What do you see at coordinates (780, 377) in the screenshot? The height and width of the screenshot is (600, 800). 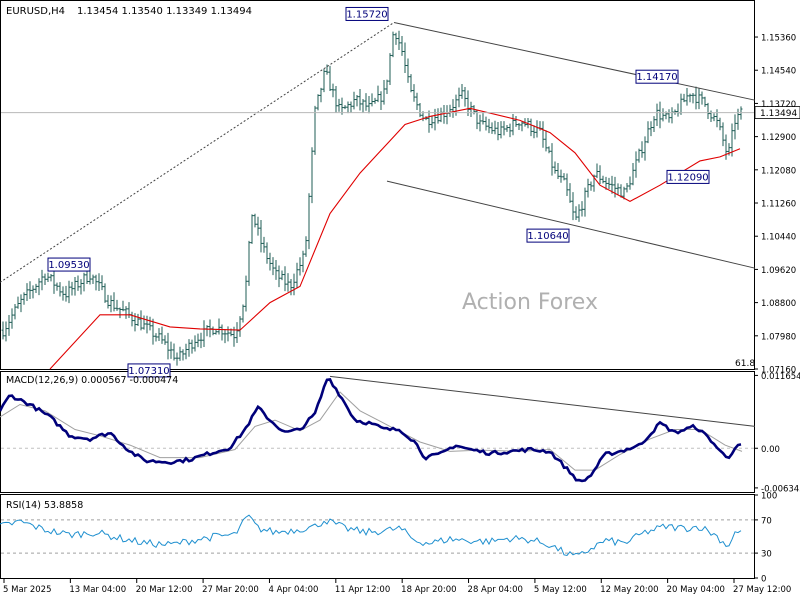 I see `macd-y-tick-label: 0.011654` at bounding box center [780, 377].